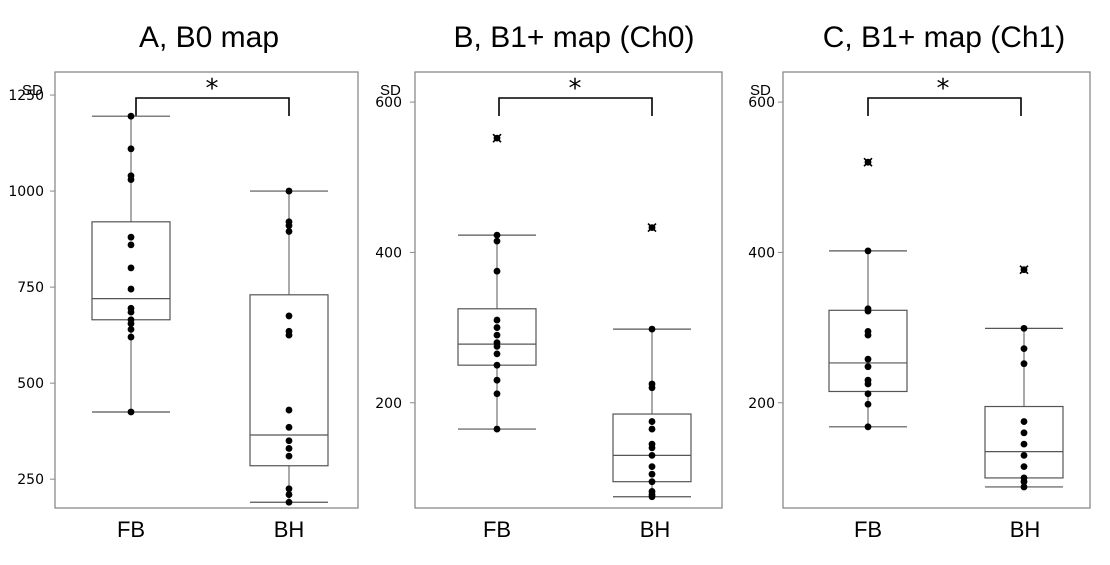  I want to click on y-tick-label: 750, so click(30, 288).